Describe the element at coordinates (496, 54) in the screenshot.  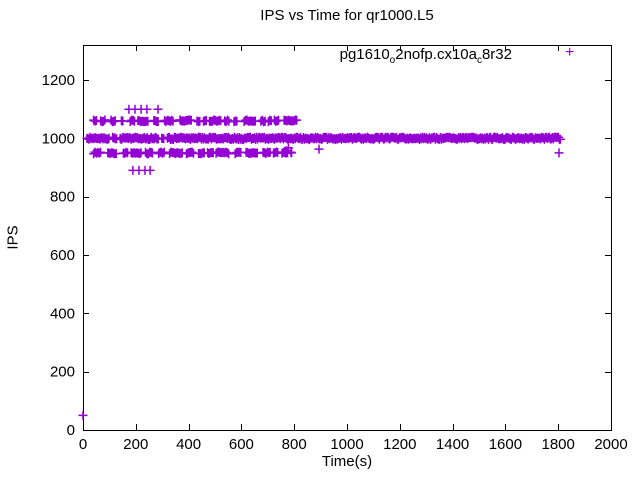
I see `legend-label-text: 8r32` at that location.